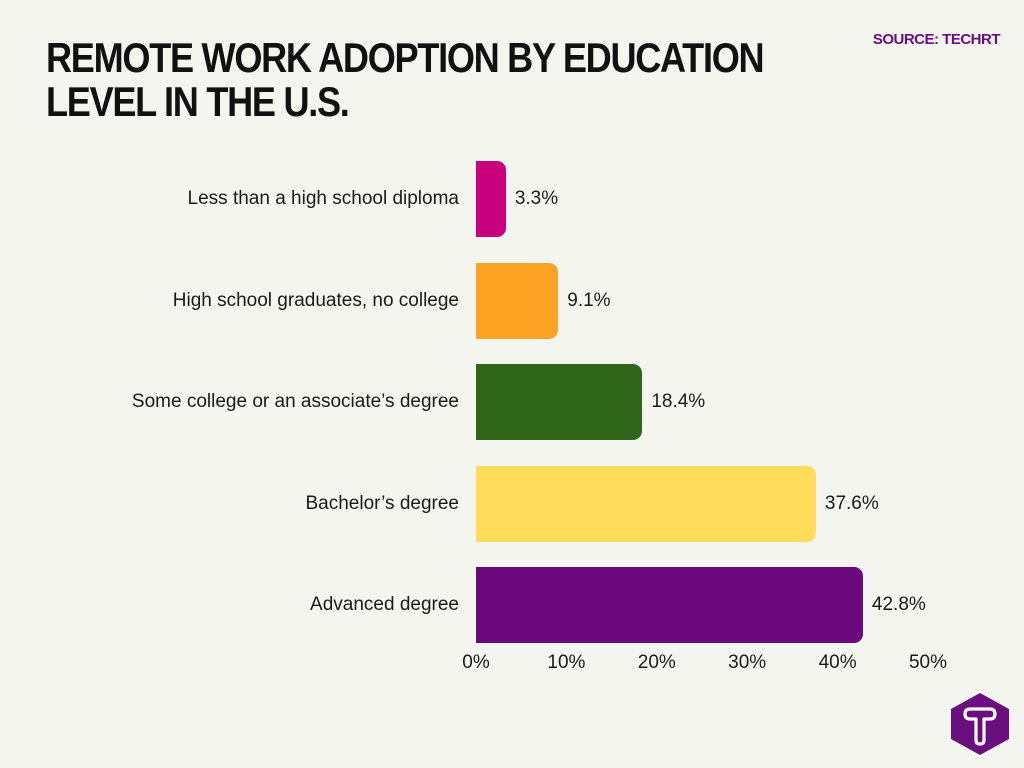 This screenshot has width=1024, height=768. I want to click on category-label: Bachelor’s degree, so click(382, 503).